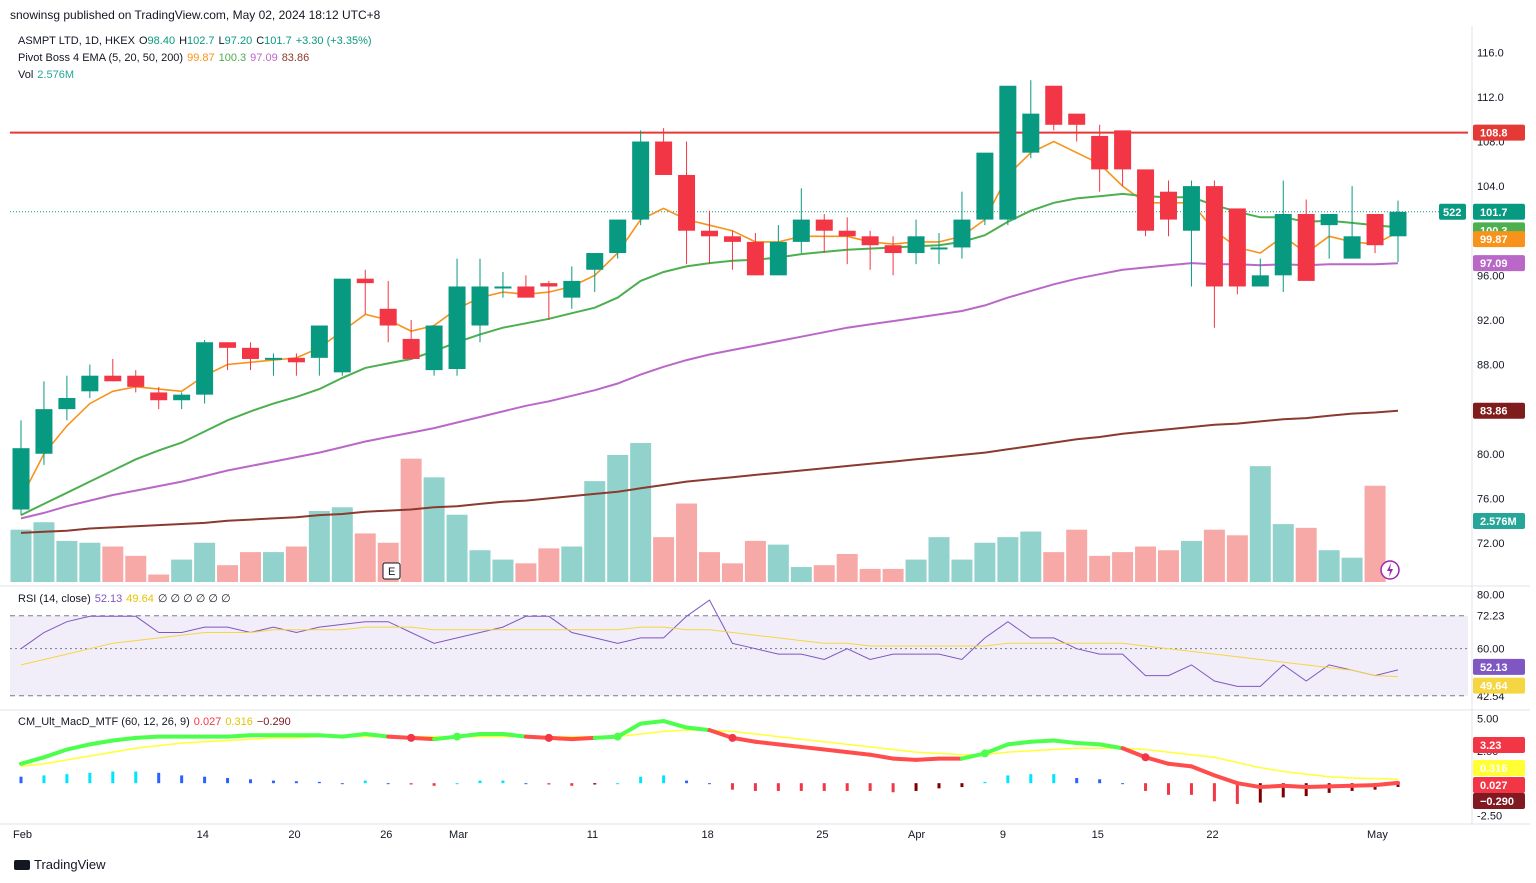 Image resolution: width=1536 pixels, height=883 pixels. What do you see at coordinates (822, 835) in the screenshot?
I see `date-tick-label: 25` at bounding box center [822, 835].